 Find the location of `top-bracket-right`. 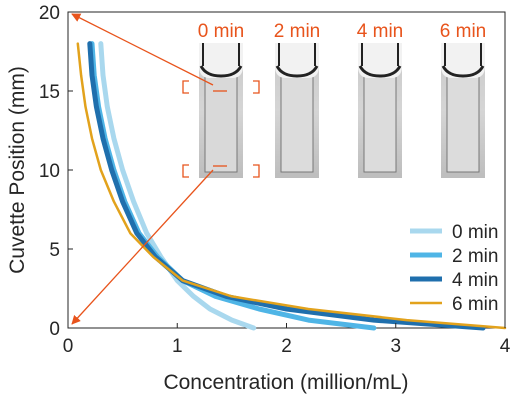

top-bracket-right is located at coordinates (256, 87).